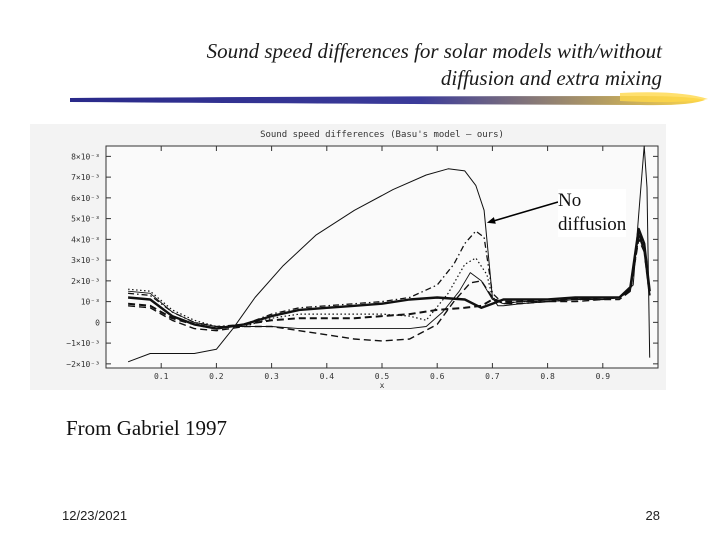  What do you see at coordinates (492, 376) in the screenshot?
I see `x-tick-label: 0.7` at bounding box center [492, 376].